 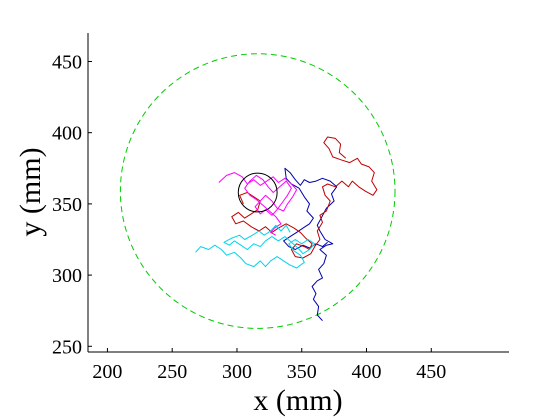 I want to click on y-tick-label: 300, so click(x=67, y=276).